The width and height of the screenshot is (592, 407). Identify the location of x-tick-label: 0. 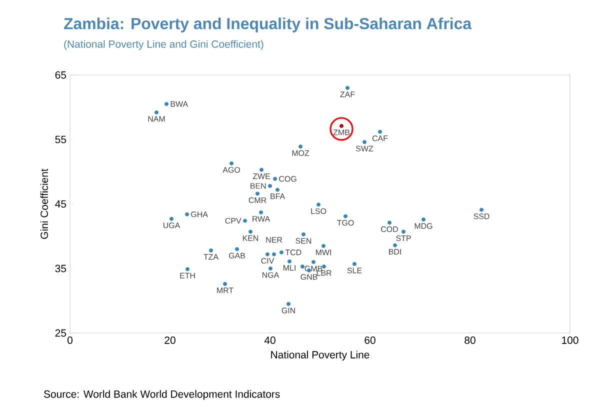
(70, 340).